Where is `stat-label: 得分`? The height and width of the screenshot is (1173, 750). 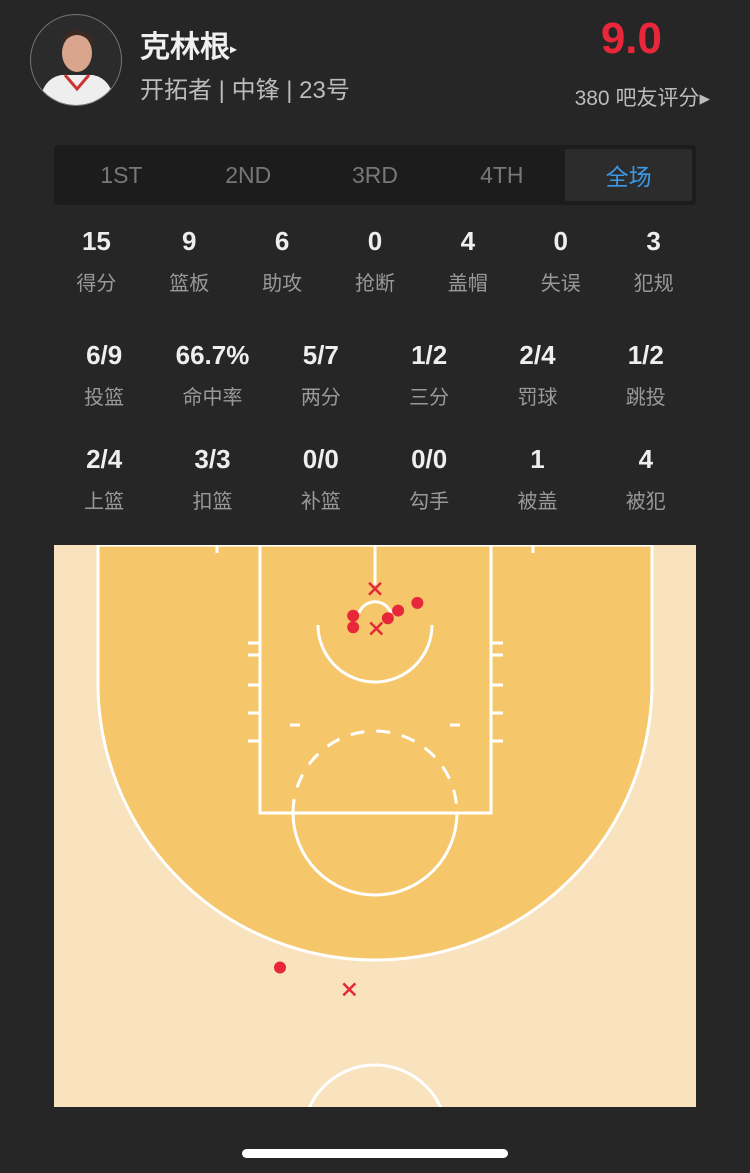 stat-label: 得分 is located at coordinates (96, 284).